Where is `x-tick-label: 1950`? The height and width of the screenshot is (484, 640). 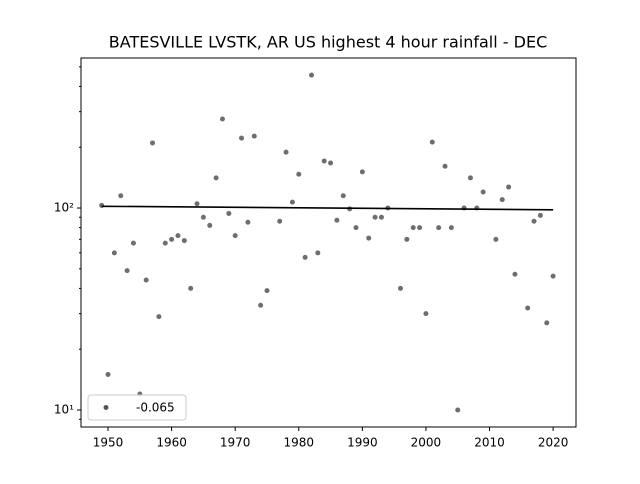
x-tick-label: 1950 is located at coordinates (108, 443).